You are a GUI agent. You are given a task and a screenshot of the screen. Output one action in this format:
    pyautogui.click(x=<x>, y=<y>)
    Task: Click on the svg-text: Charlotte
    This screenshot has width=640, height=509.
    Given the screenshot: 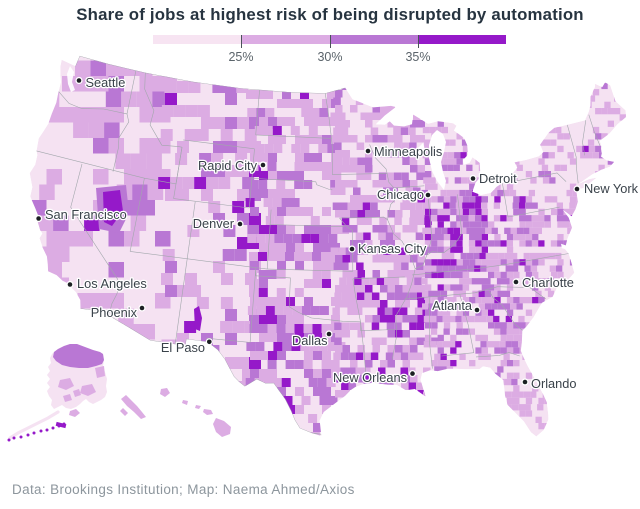 What is the action you would take?
    pyautogui.click(x=548, y=282)
    